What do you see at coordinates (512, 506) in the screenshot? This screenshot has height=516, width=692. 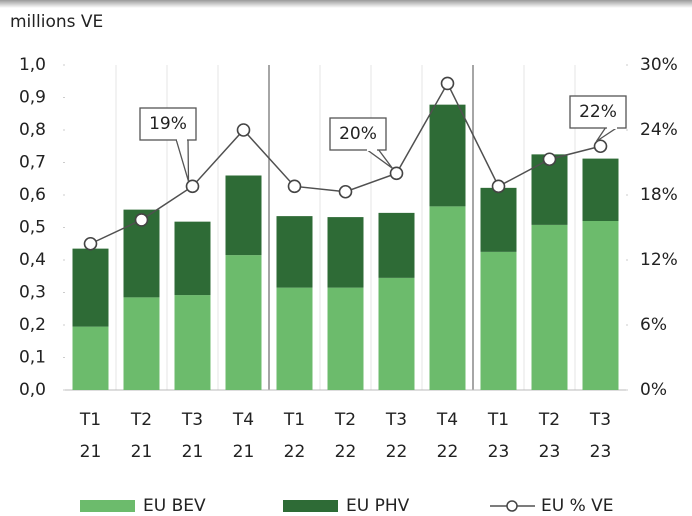 I see `legend-marker` at bounding box center [512, 506].